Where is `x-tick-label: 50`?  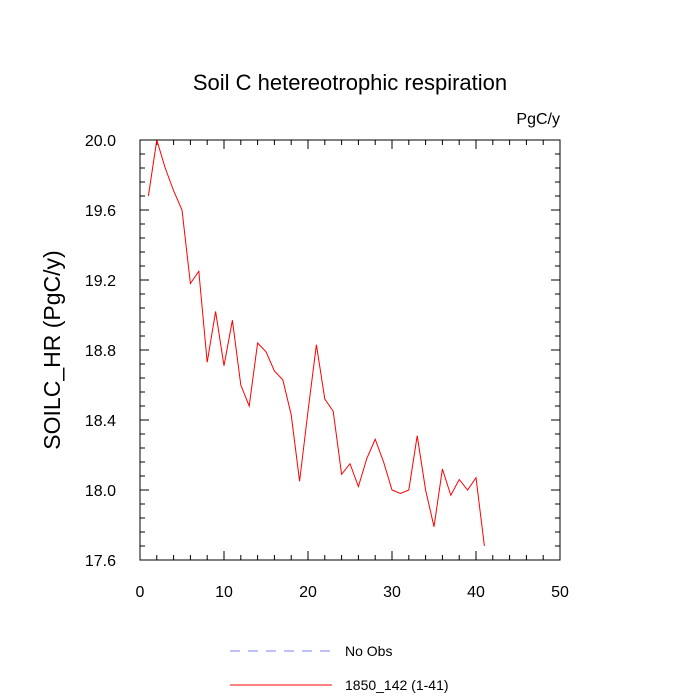
x-tick-label: 50 is located at coordinates (560, 592).